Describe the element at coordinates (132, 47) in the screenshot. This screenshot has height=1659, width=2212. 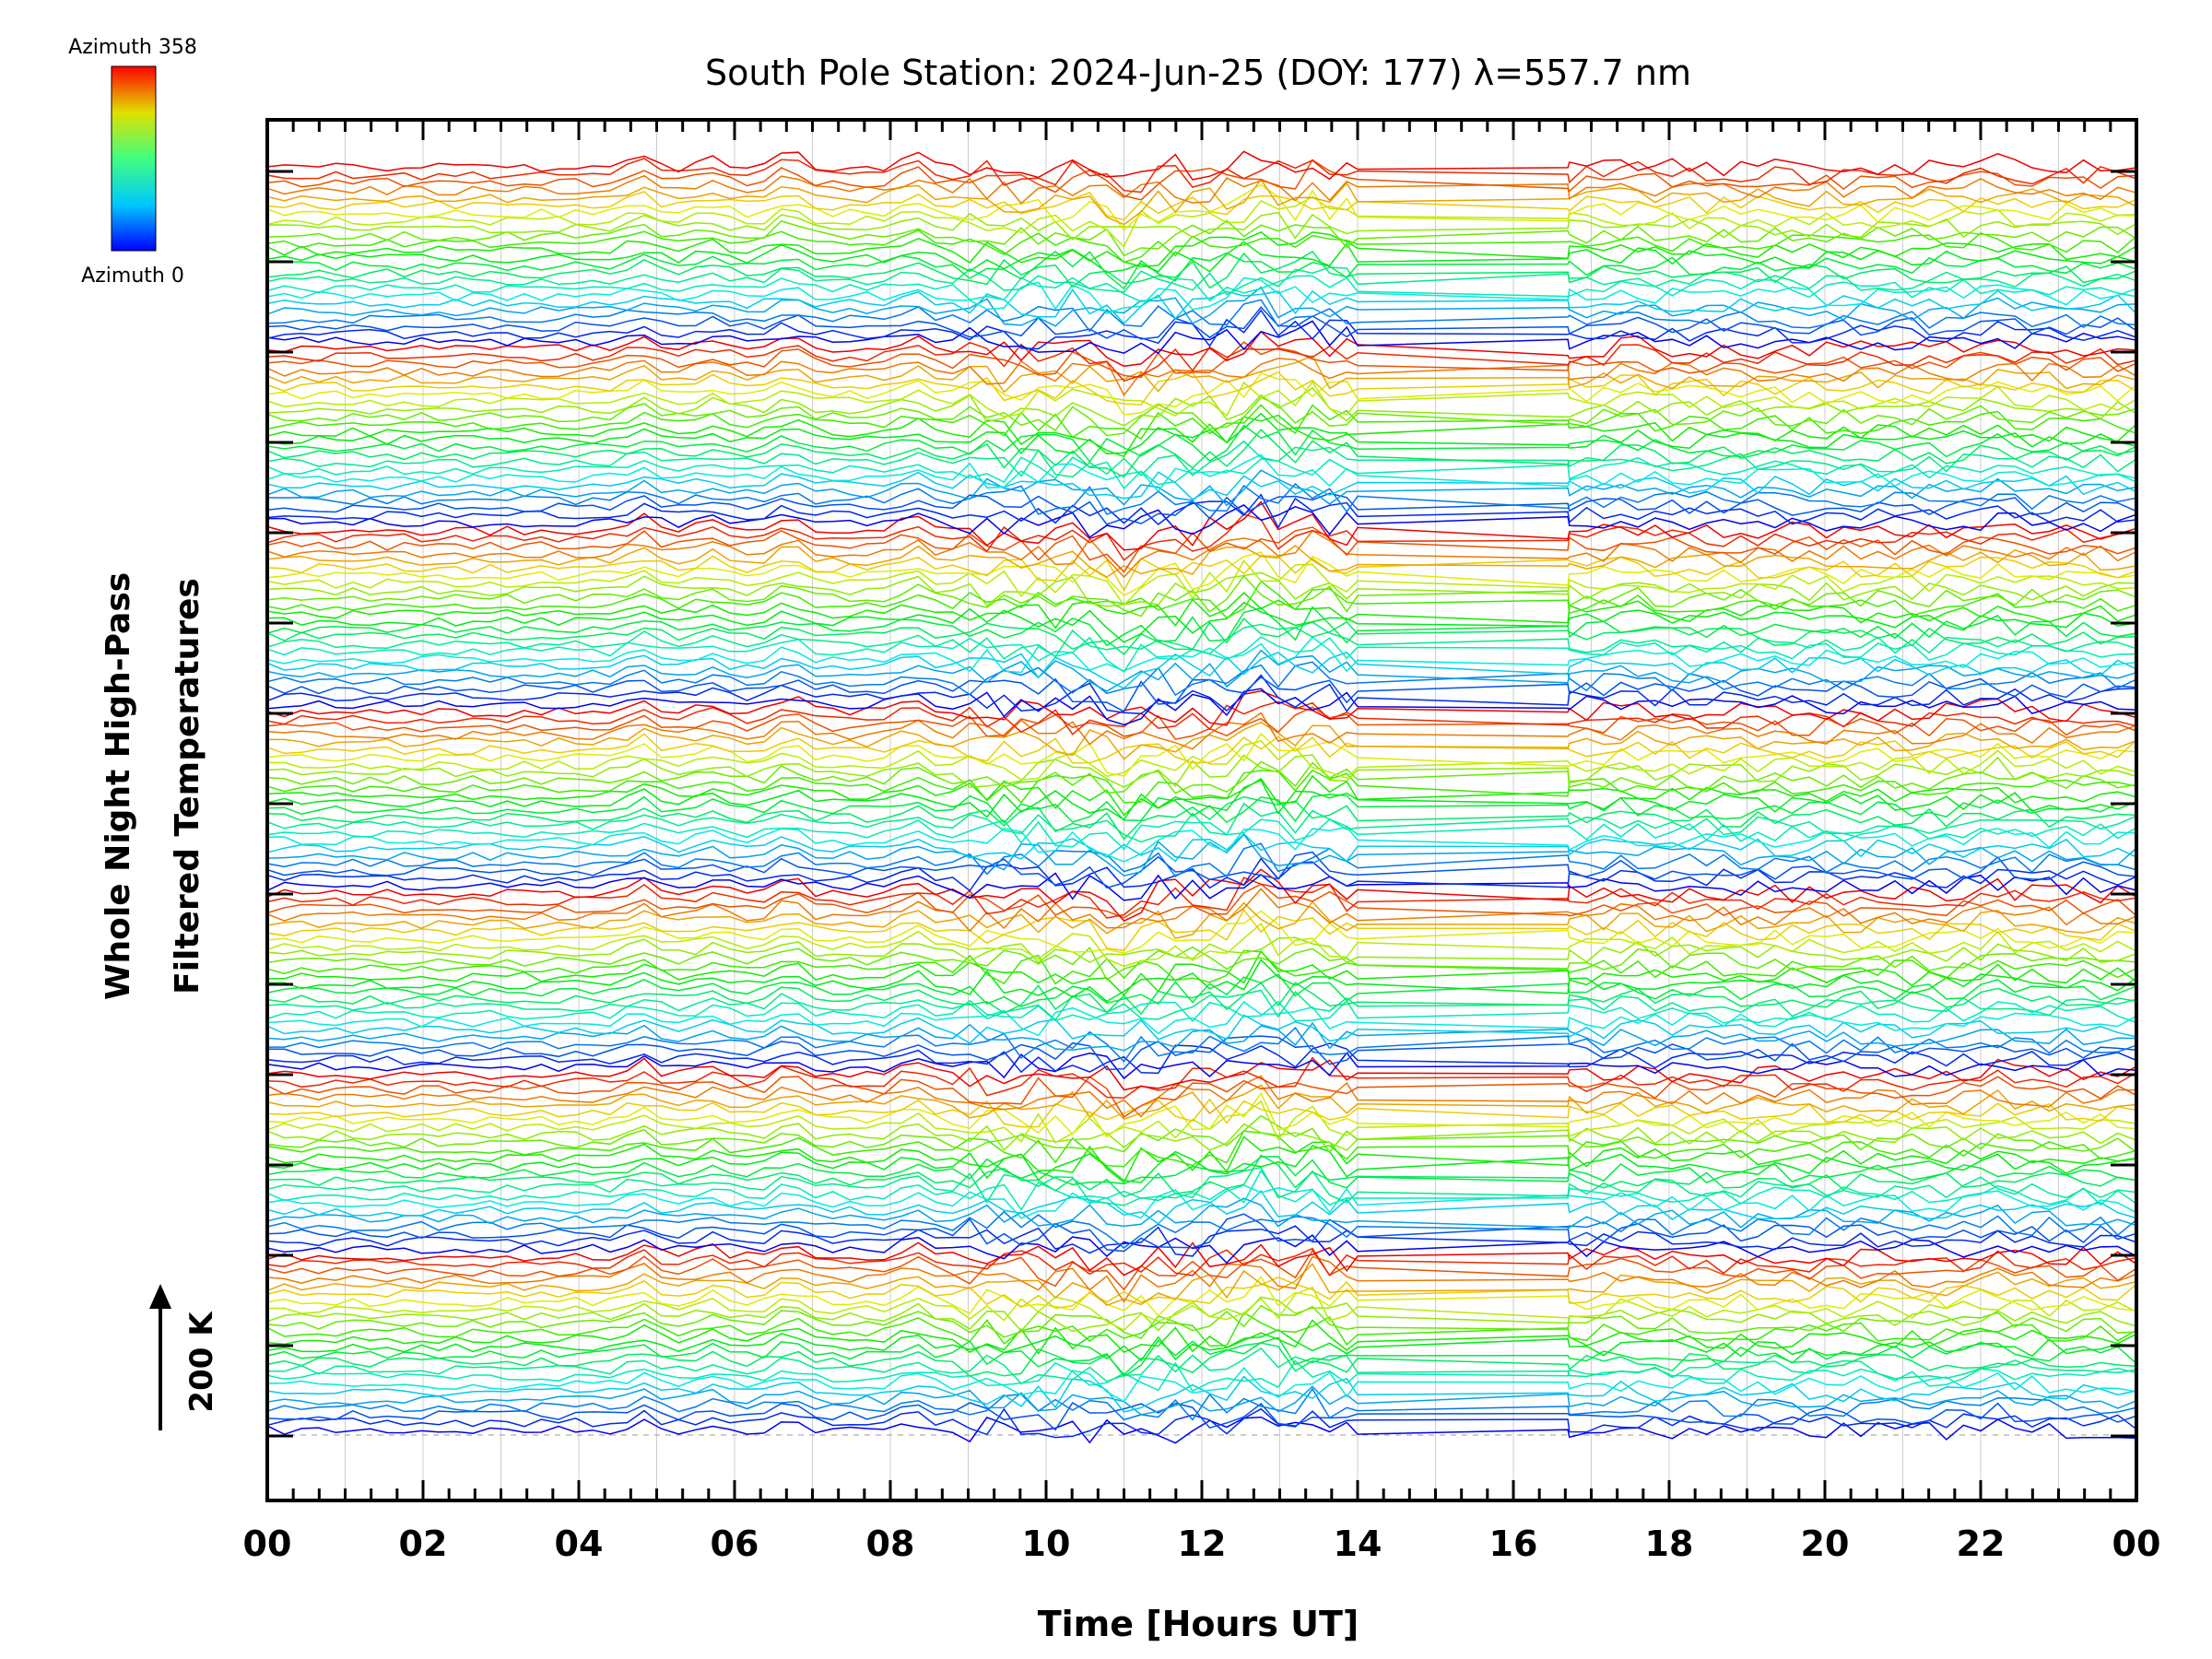
I see `colorbar-top-label: Azimuth 358` at that location.